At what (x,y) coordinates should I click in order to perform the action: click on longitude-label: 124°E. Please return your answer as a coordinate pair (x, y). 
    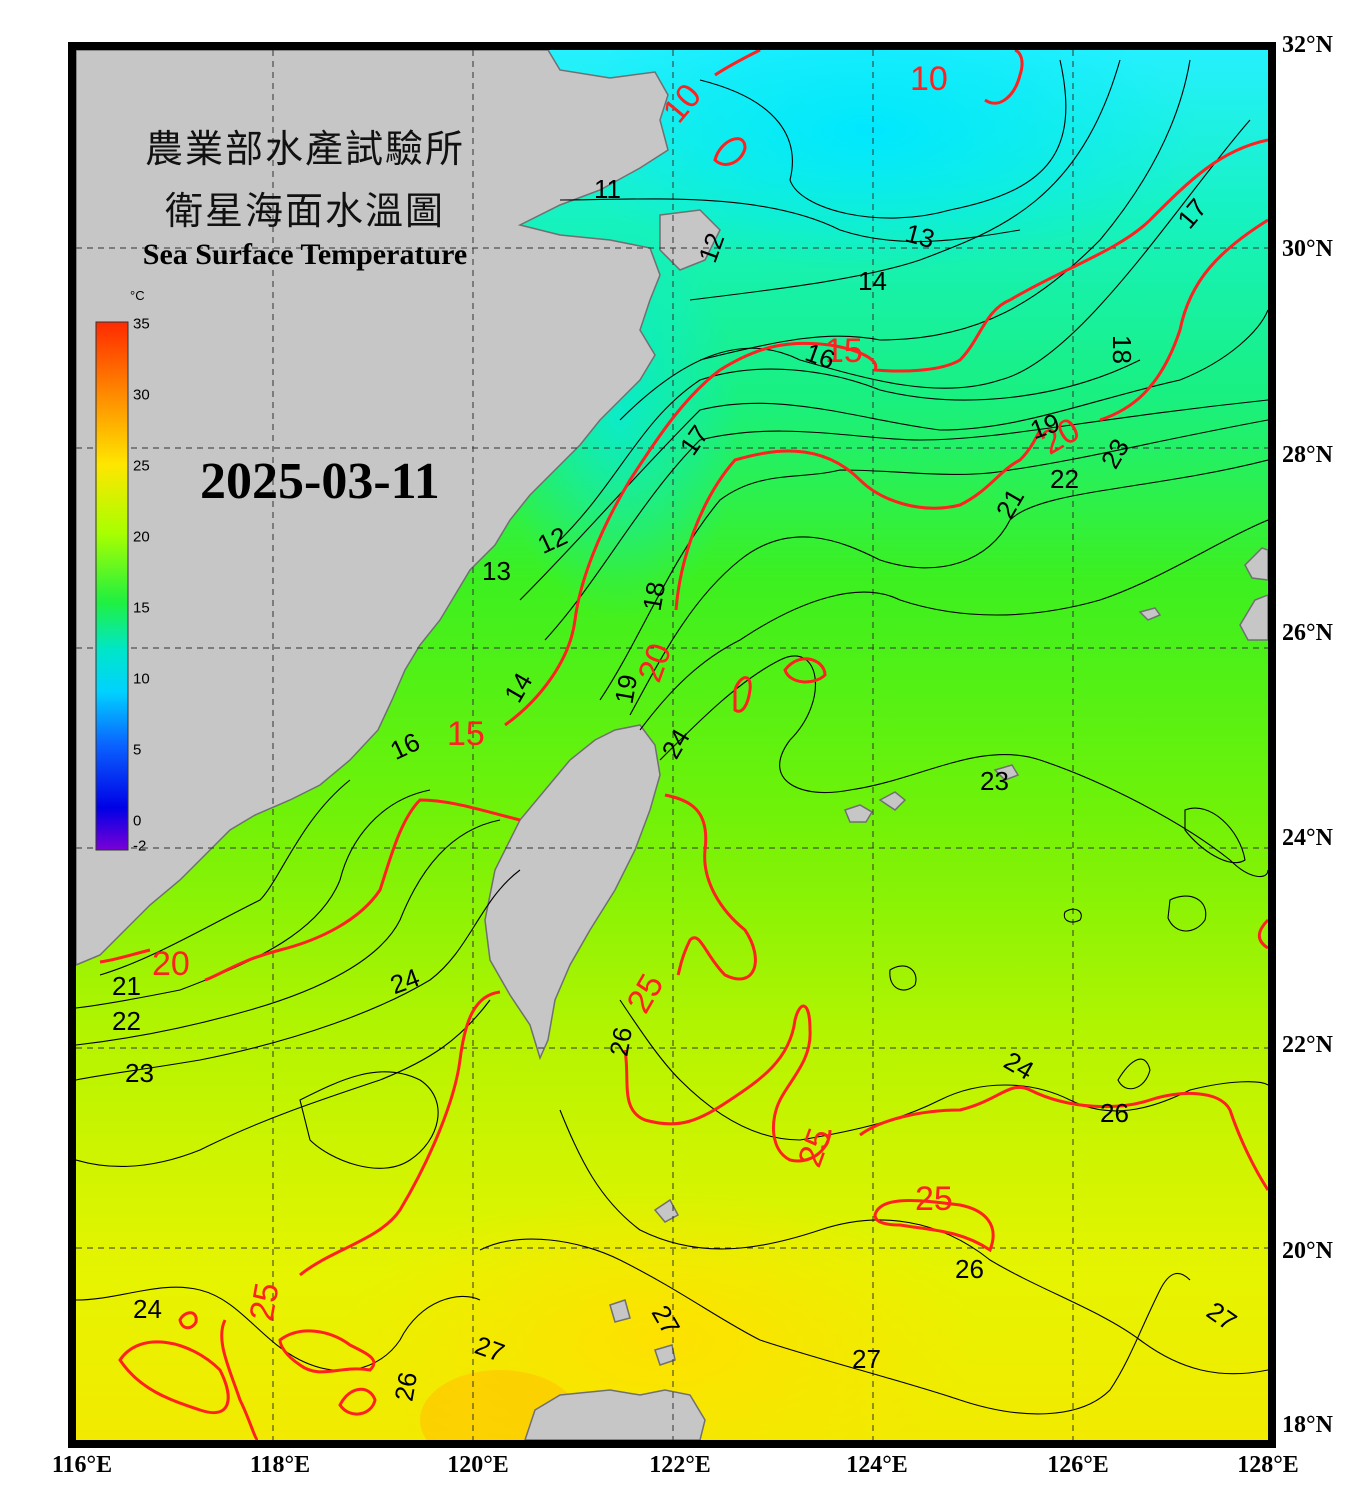
    Looking at the image, I should click on (877, 1465).